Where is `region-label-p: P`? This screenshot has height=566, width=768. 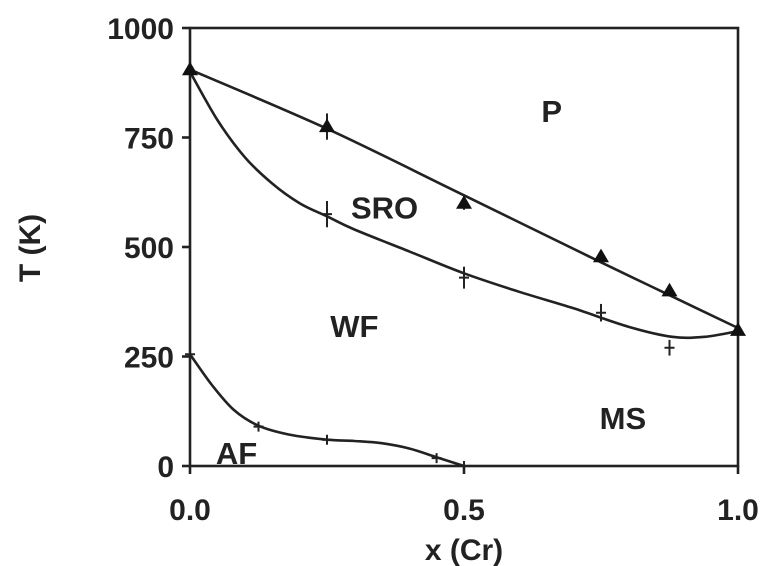 region-label-p: P is located at coordinates (551, 111).